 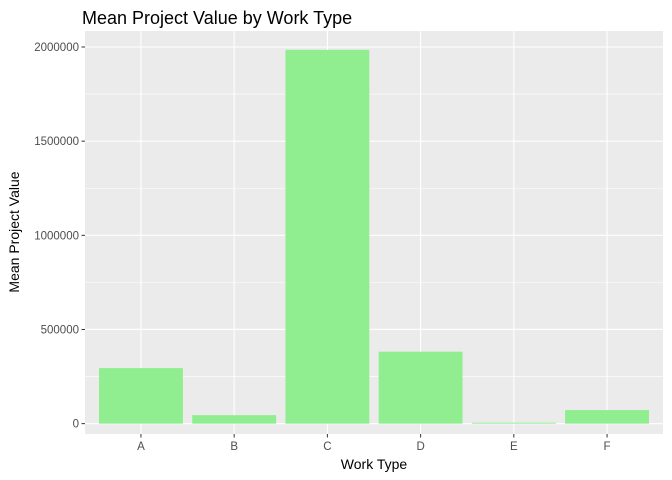 I want to click on bar-A, so click(x=140, y=396).